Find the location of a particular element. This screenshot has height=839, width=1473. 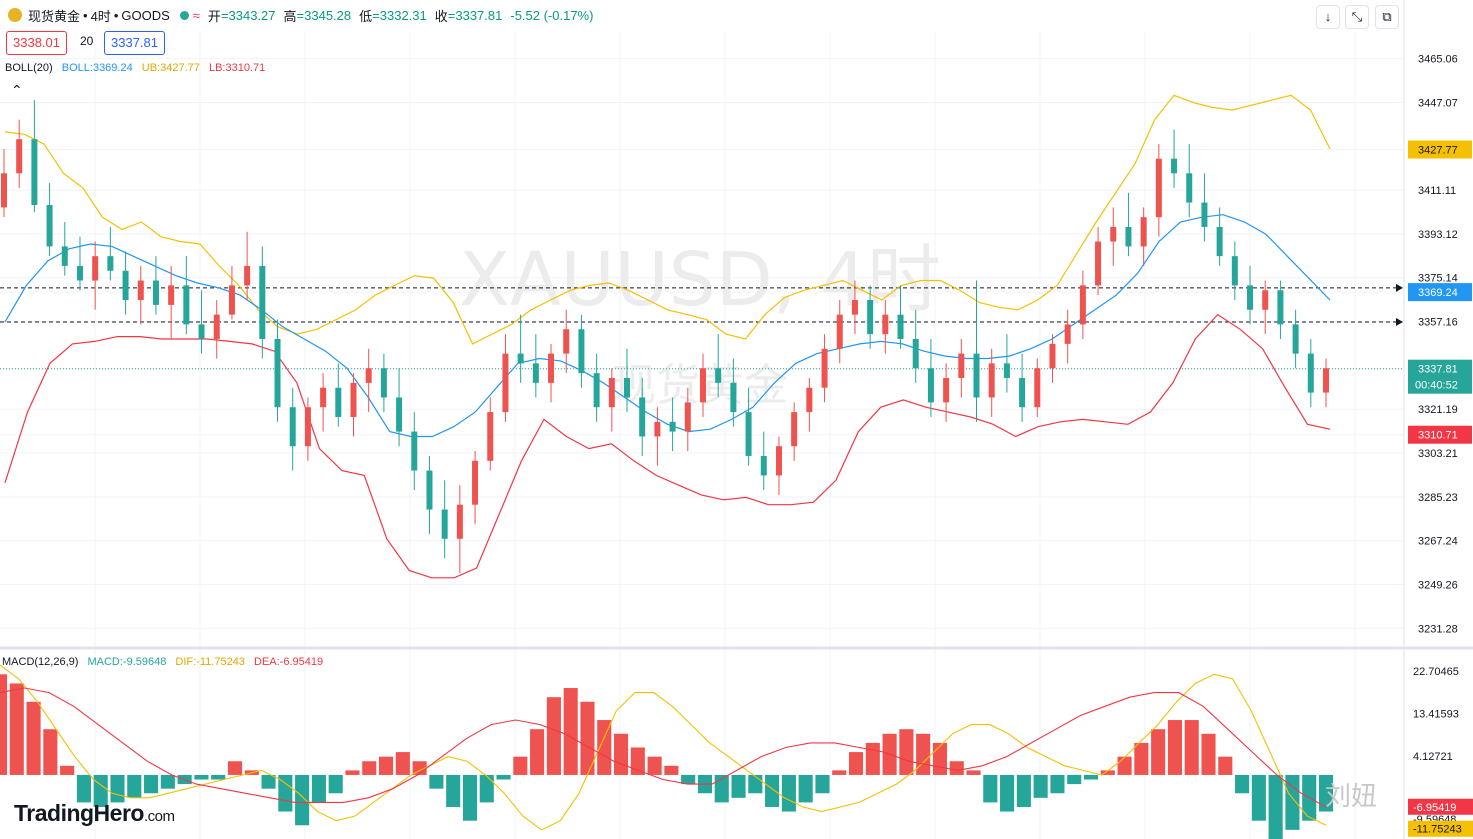

expand-icon: ⤡ is located at coordinates (1357, 17).